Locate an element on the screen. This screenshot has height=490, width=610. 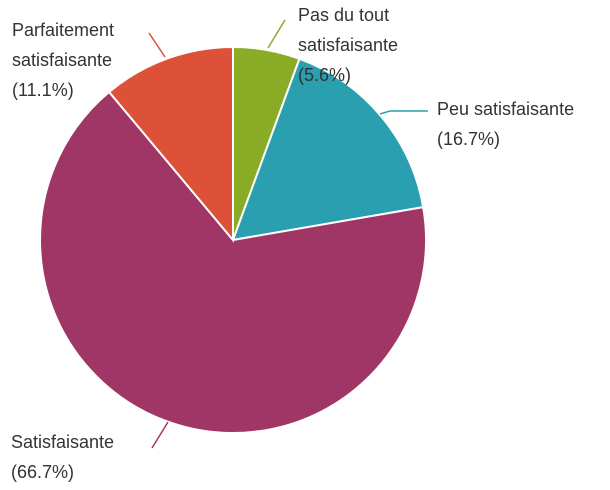
value-label: (5.6%) is located at coordinates (325, 75).